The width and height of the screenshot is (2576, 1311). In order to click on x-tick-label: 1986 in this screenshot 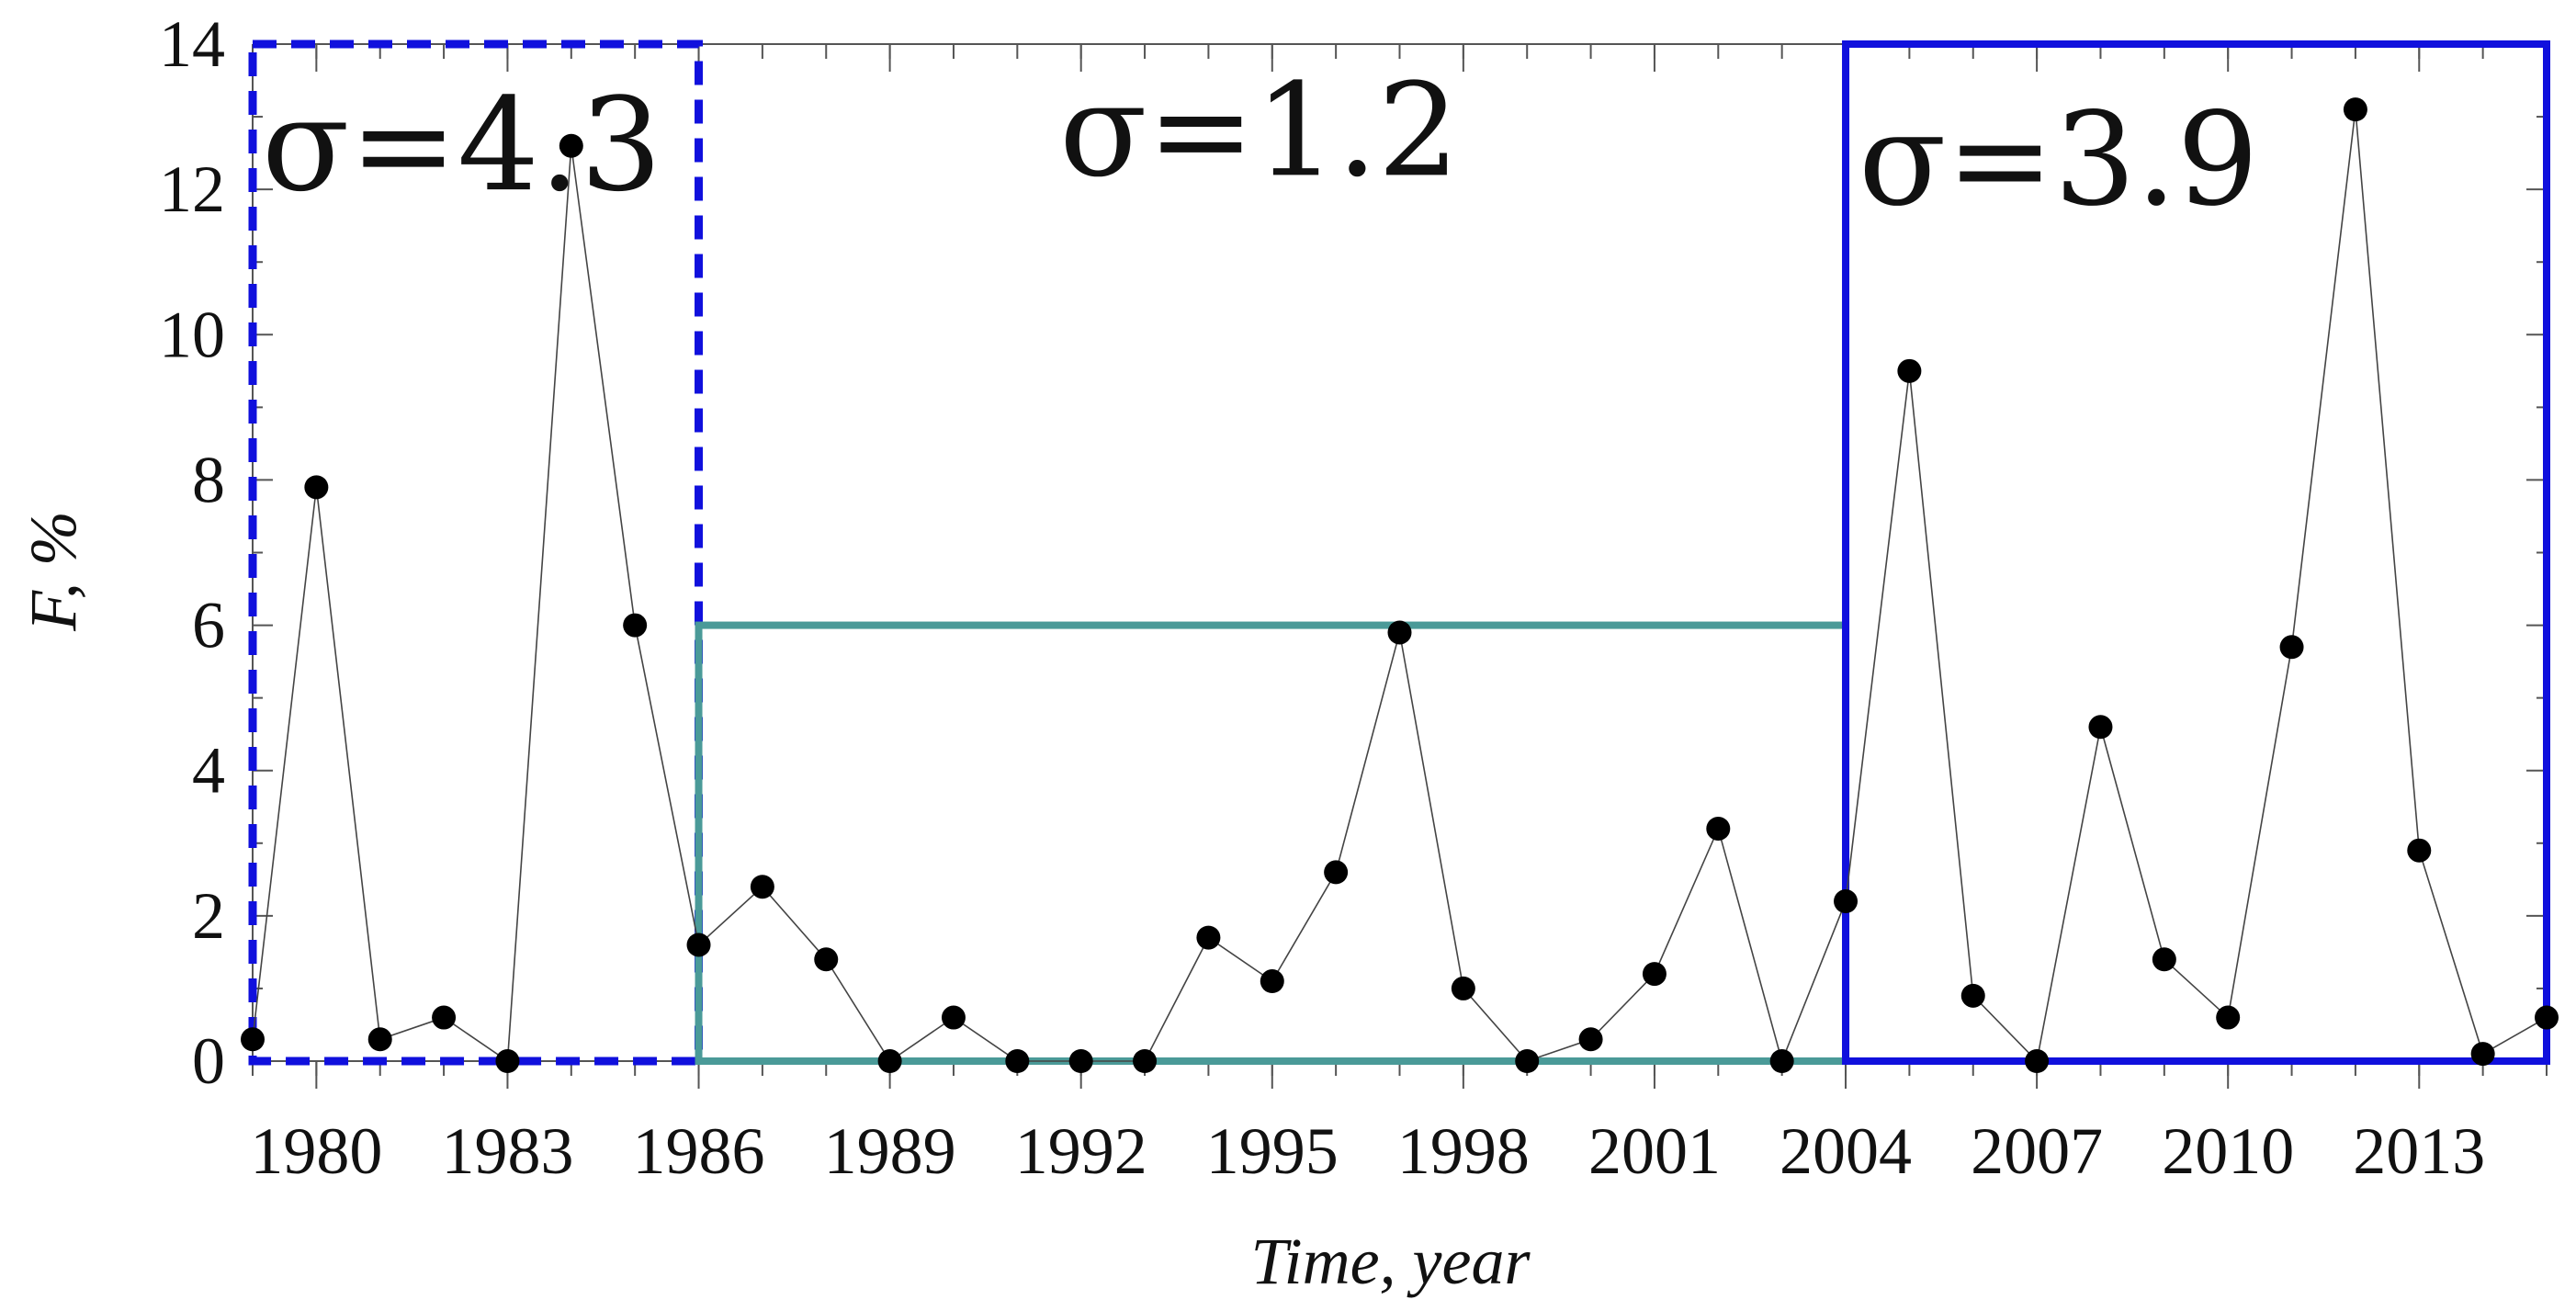, I will do `click(699, 1151)`.